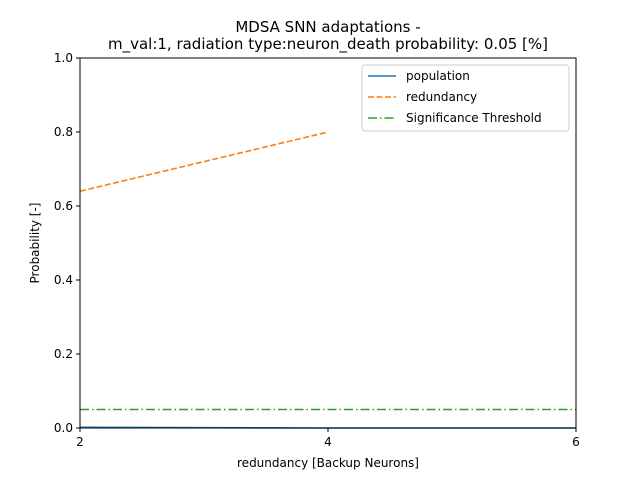 This screenshot has height=480, width=640. What do you see at coordinates (63, 58) in the screenshot?
I see `y-tick-label: 1.0` at bounding box center [63, 58].